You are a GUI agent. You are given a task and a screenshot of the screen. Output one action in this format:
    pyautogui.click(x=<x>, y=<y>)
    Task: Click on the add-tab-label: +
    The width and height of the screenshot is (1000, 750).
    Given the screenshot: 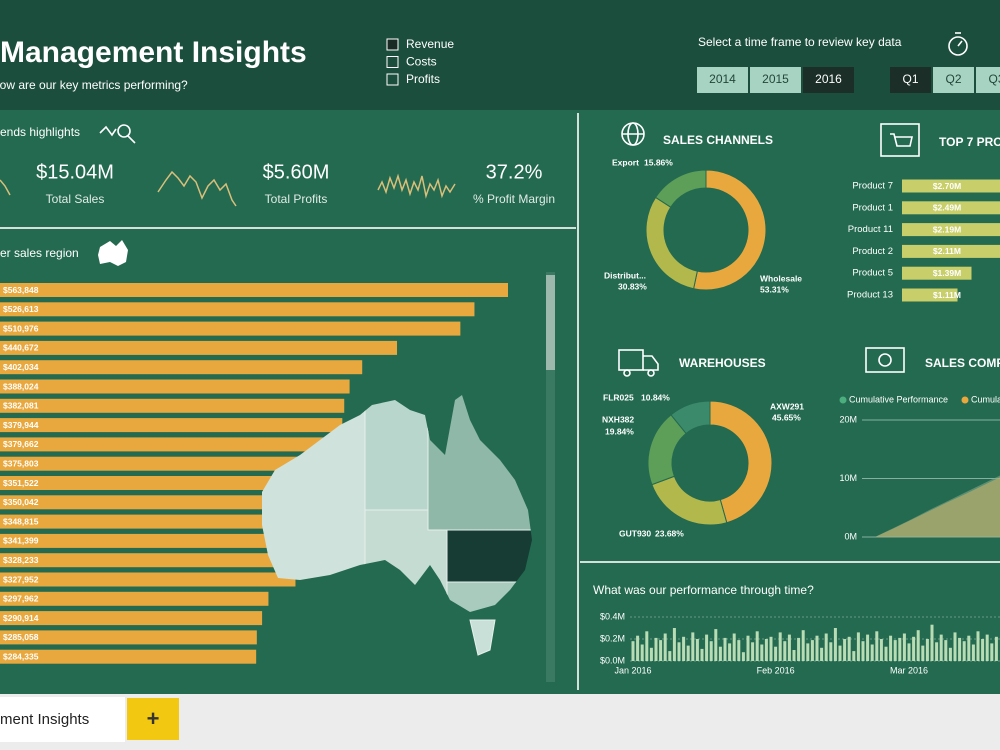 What is the action you would take?
    pyautogui.click(x=153, y=718)
    